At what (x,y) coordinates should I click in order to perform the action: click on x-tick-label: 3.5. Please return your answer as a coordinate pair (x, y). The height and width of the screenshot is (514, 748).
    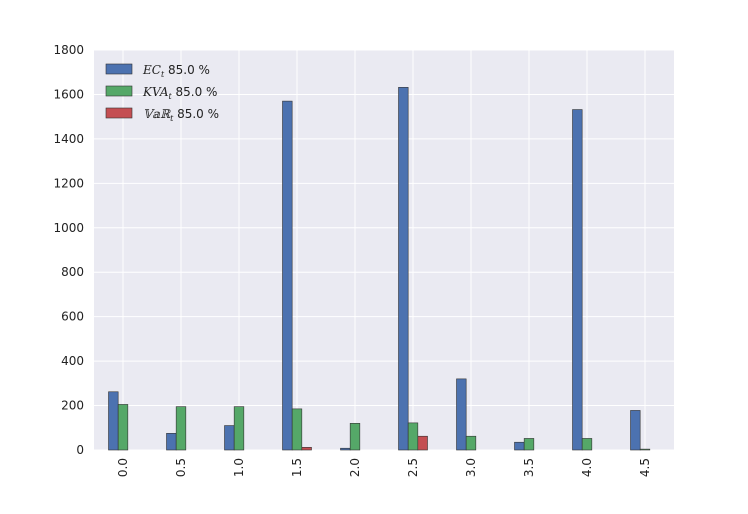
    Looking at the image, I should click on (529, 467).